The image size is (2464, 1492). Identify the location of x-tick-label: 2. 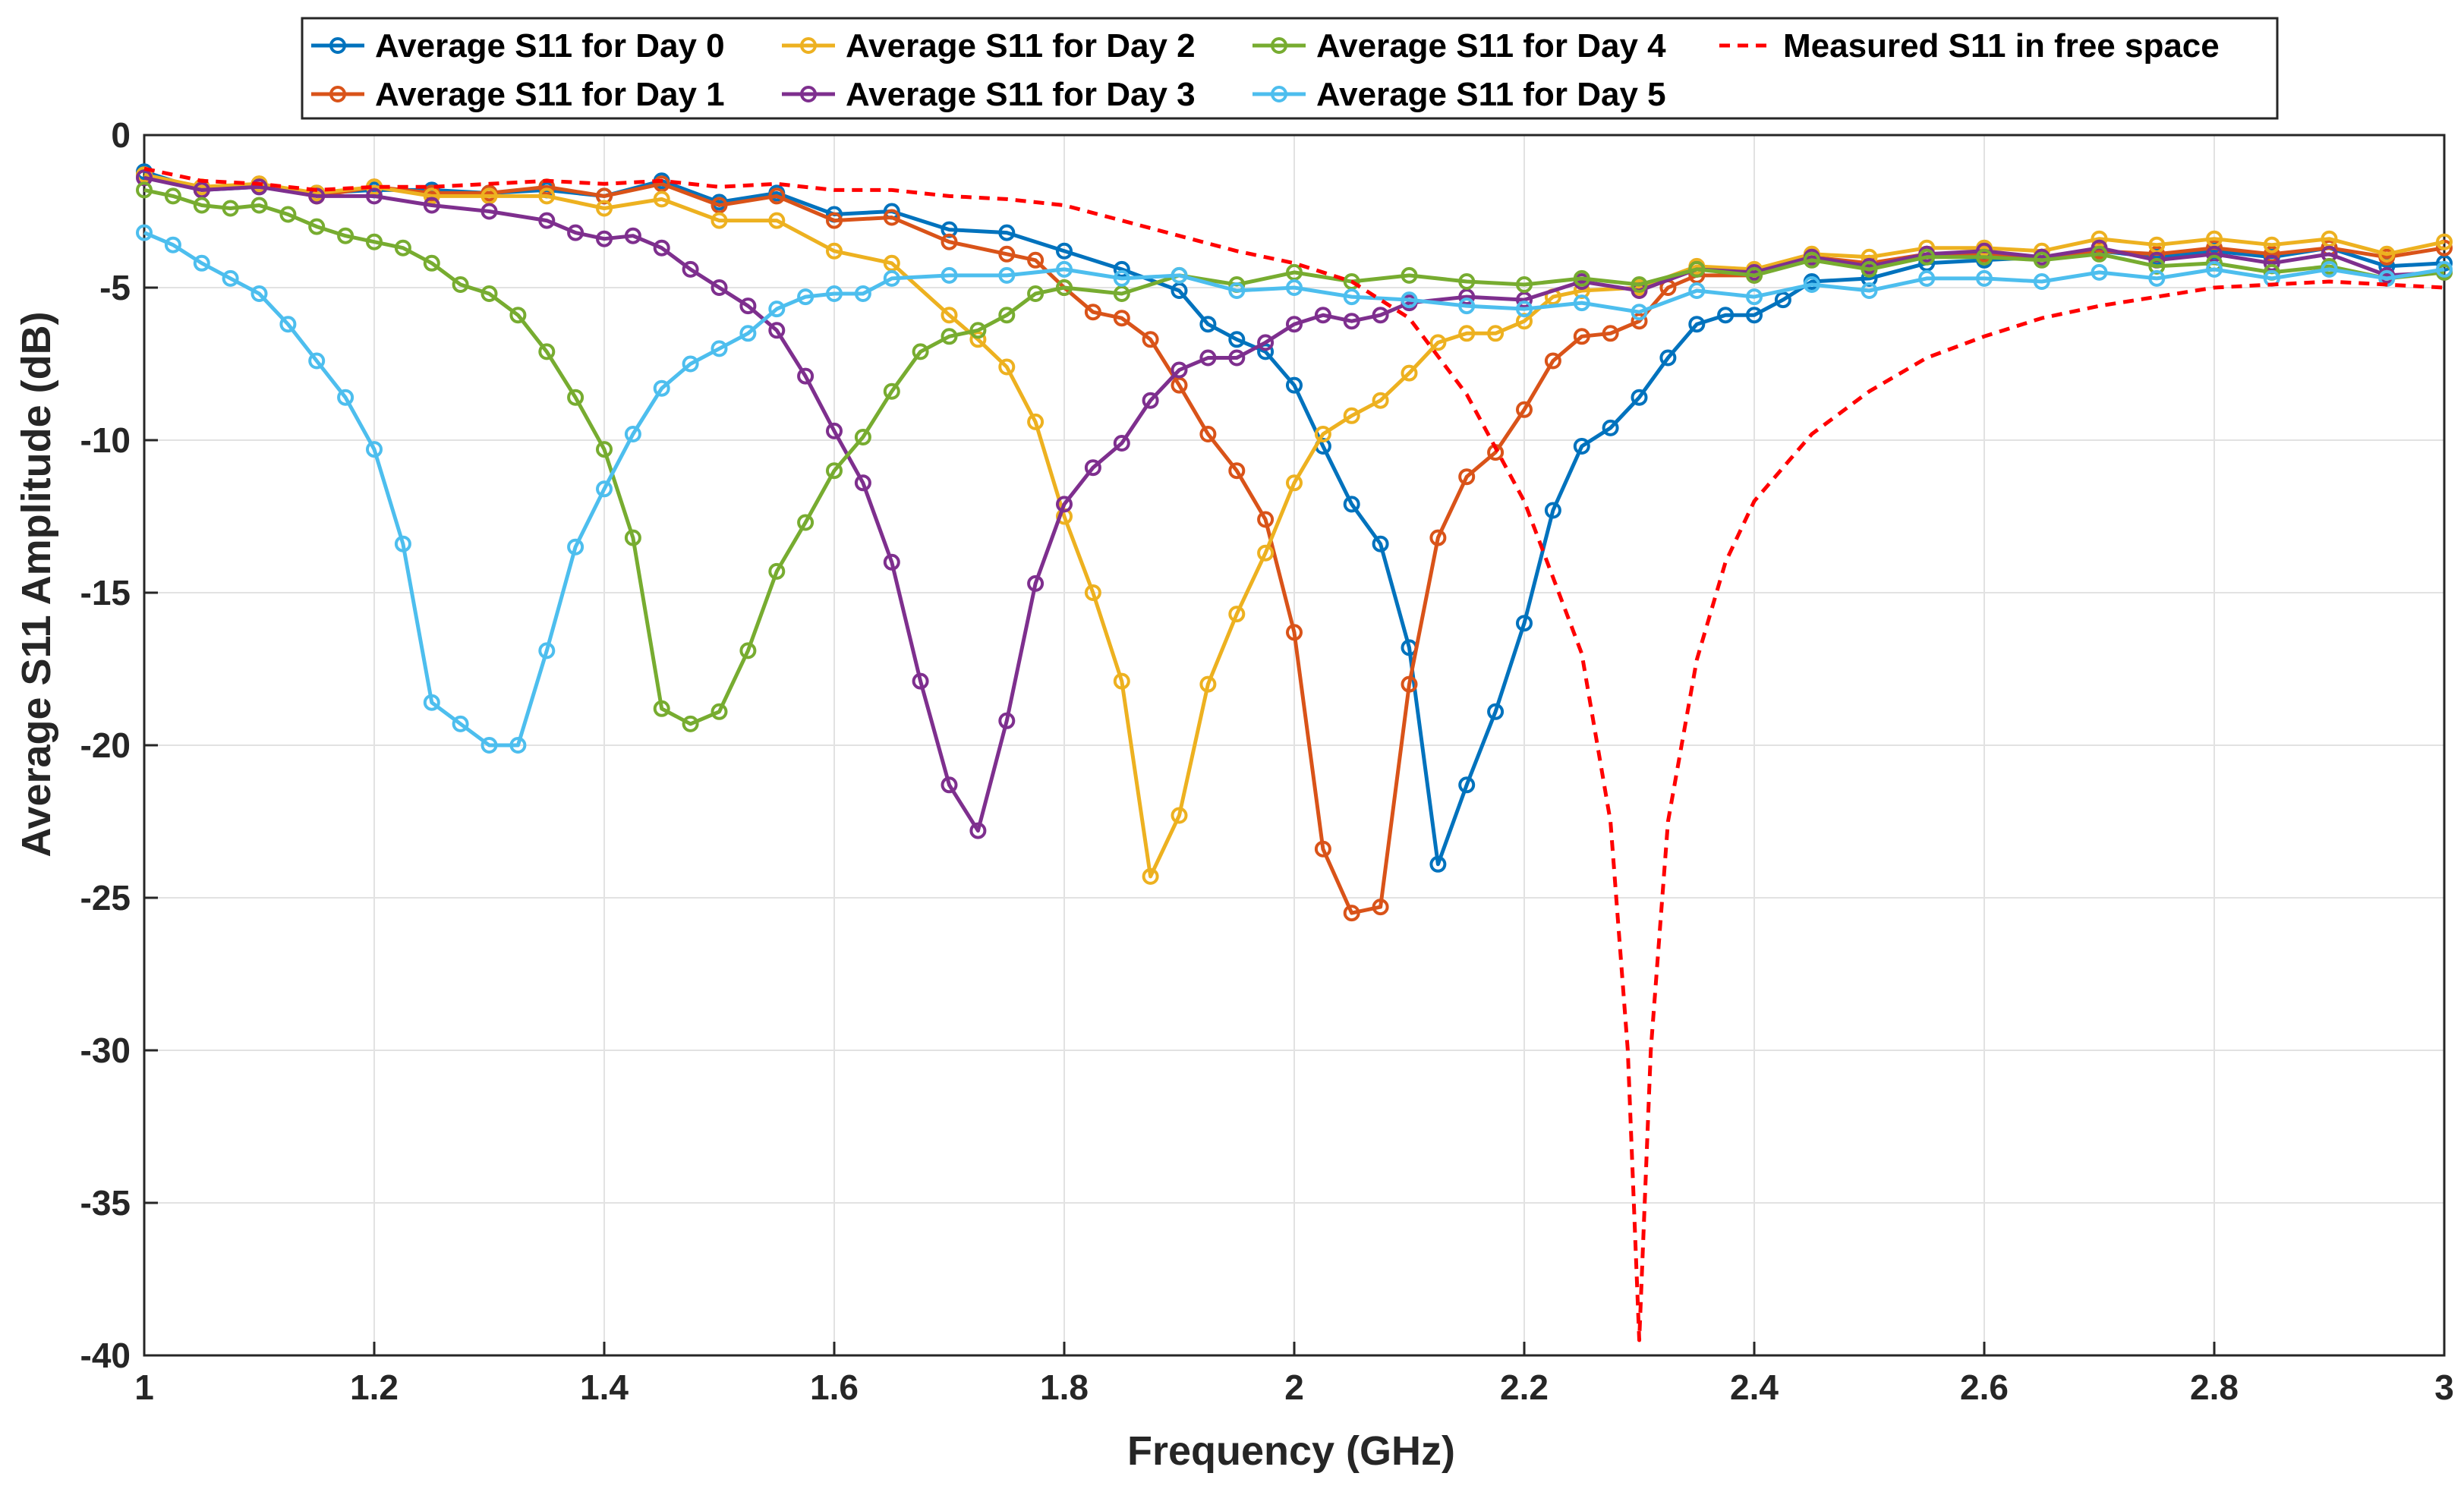
(1294, 1387).